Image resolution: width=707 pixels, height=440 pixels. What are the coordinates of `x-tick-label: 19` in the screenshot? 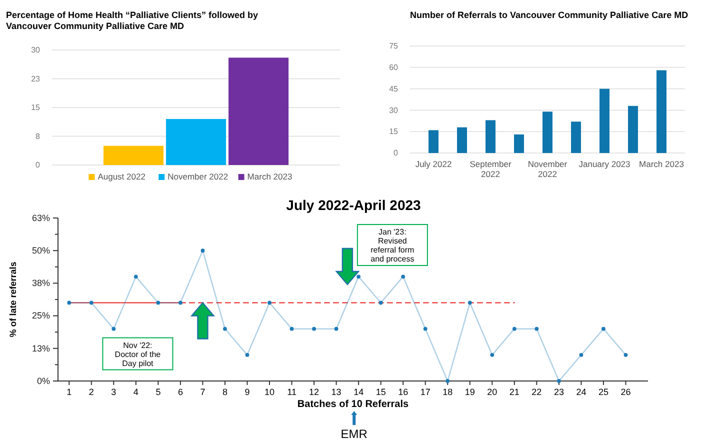 It's located at (469, 392).